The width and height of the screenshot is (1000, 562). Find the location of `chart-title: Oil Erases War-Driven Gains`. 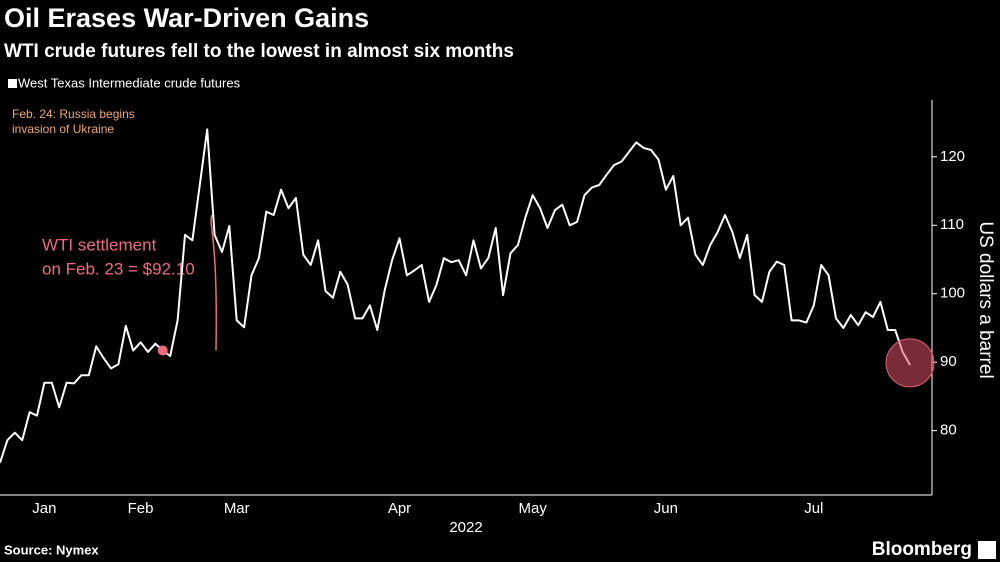

chart-title: Oil Erases War-Driven Gains is located at coordinates (186, 18).